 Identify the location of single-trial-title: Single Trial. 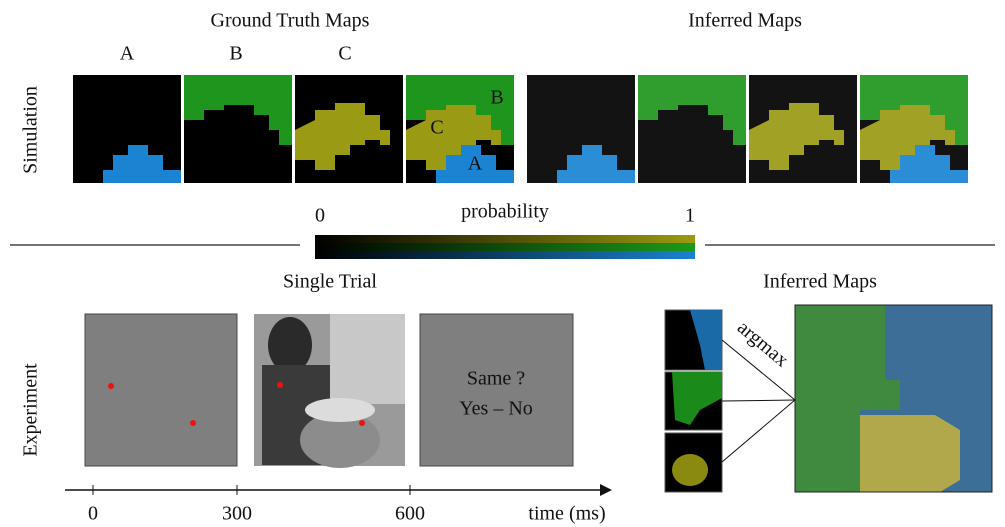
(330, 282).